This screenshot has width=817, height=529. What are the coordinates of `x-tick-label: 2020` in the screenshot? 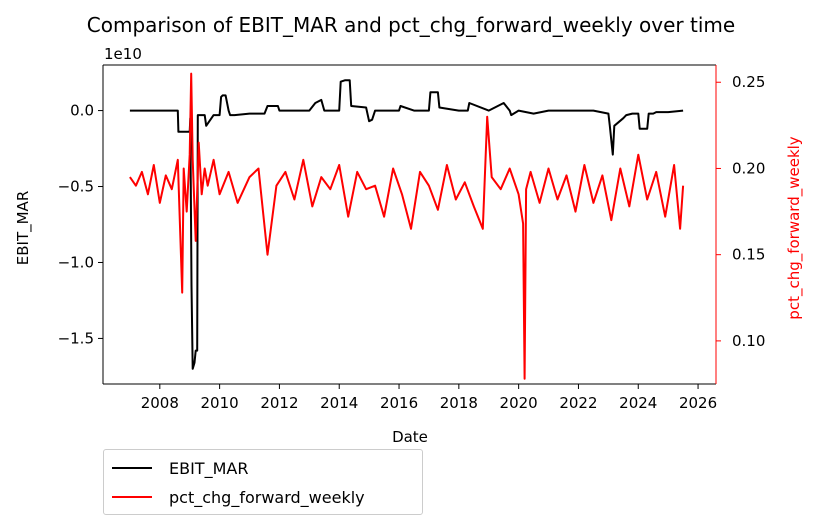 It's located at (519, 403).